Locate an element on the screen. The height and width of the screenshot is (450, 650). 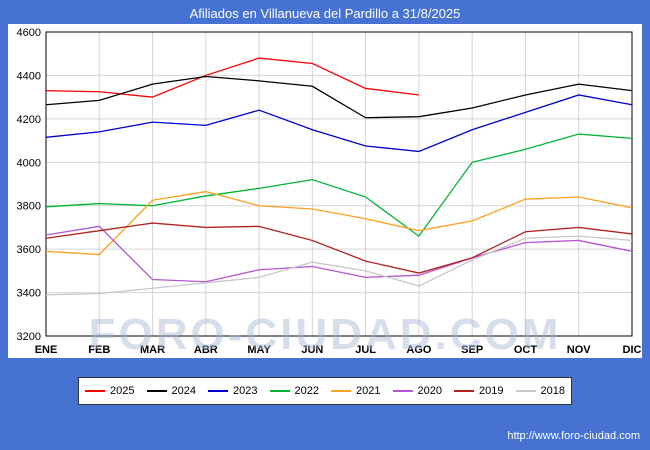
legend-item-2020: 2020 is located at coordinates (417, 391).